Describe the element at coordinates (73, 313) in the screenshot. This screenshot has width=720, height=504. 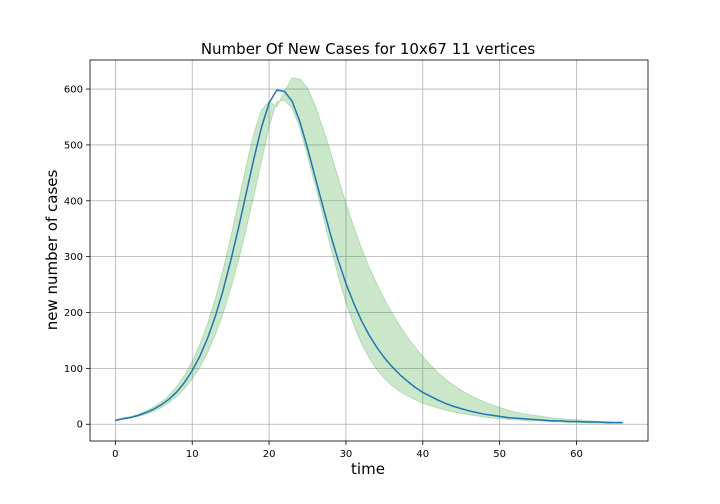
I see `y-tick-label: 200` at that location.